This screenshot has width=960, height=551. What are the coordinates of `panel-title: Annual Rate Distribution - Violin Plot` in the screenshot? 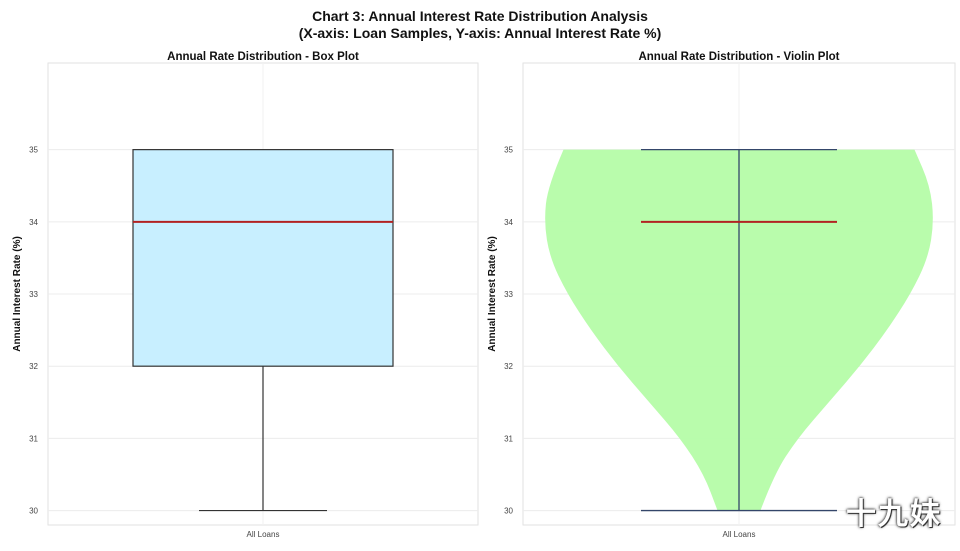 It's located at (738, 57).